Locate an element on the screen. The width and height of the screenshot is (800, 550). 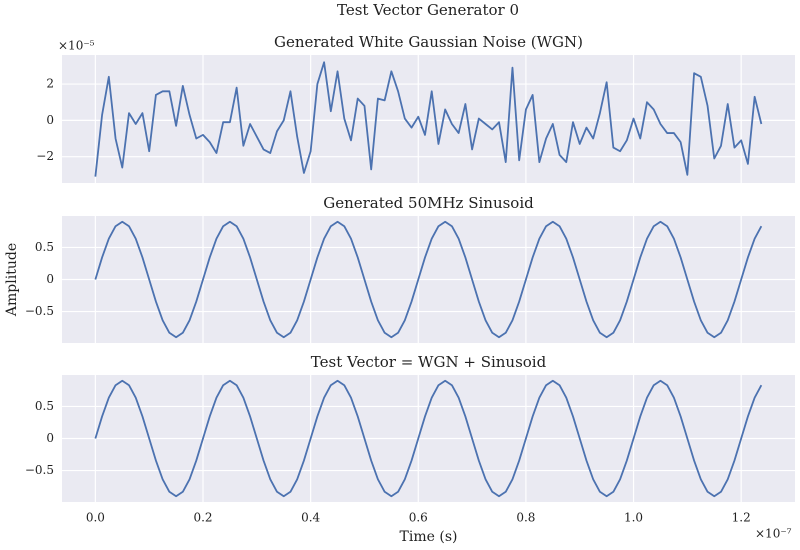
y-offset-label: ×10⁻⁵ is located at coordinates (76, 46).